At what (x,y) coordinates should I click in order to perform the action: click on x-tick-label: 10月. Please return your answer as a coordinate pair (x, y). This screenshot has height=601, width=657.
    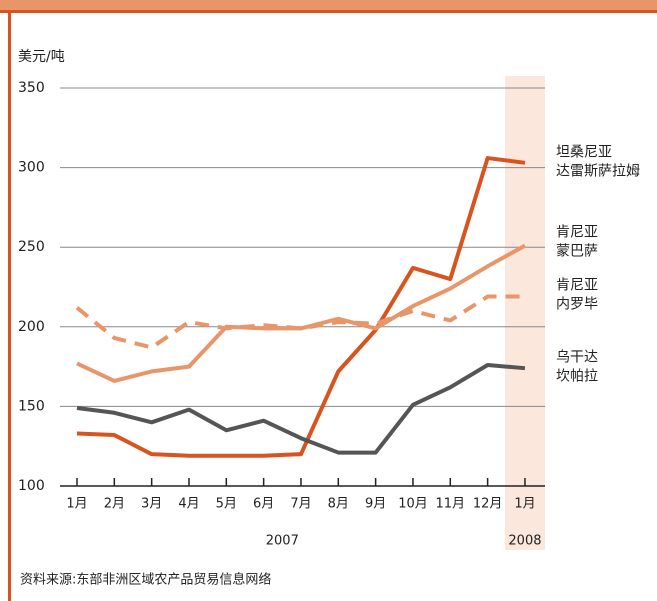
    Looking at the image, I should click on (413, 504).